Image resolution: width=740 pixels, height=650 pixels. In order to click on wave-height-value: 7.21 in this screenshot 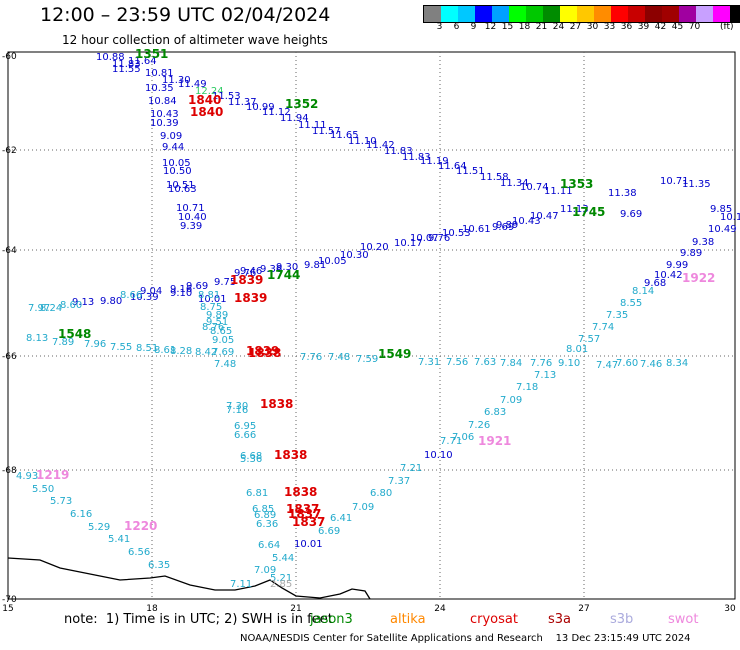, I will do `click(411, 468)`.